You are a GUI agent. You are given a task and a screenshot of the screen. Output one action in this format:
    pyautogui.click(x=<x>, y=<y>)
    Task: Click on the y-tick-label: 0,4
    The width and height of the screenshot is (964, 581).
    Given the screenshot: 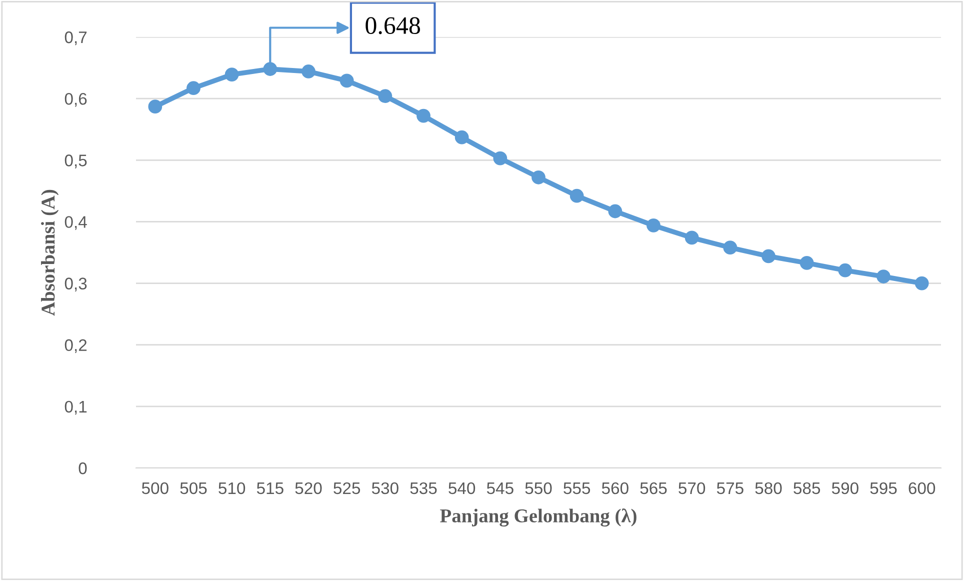 What is the action you would take?
    pyautogui.click(x=75, y=223)
    